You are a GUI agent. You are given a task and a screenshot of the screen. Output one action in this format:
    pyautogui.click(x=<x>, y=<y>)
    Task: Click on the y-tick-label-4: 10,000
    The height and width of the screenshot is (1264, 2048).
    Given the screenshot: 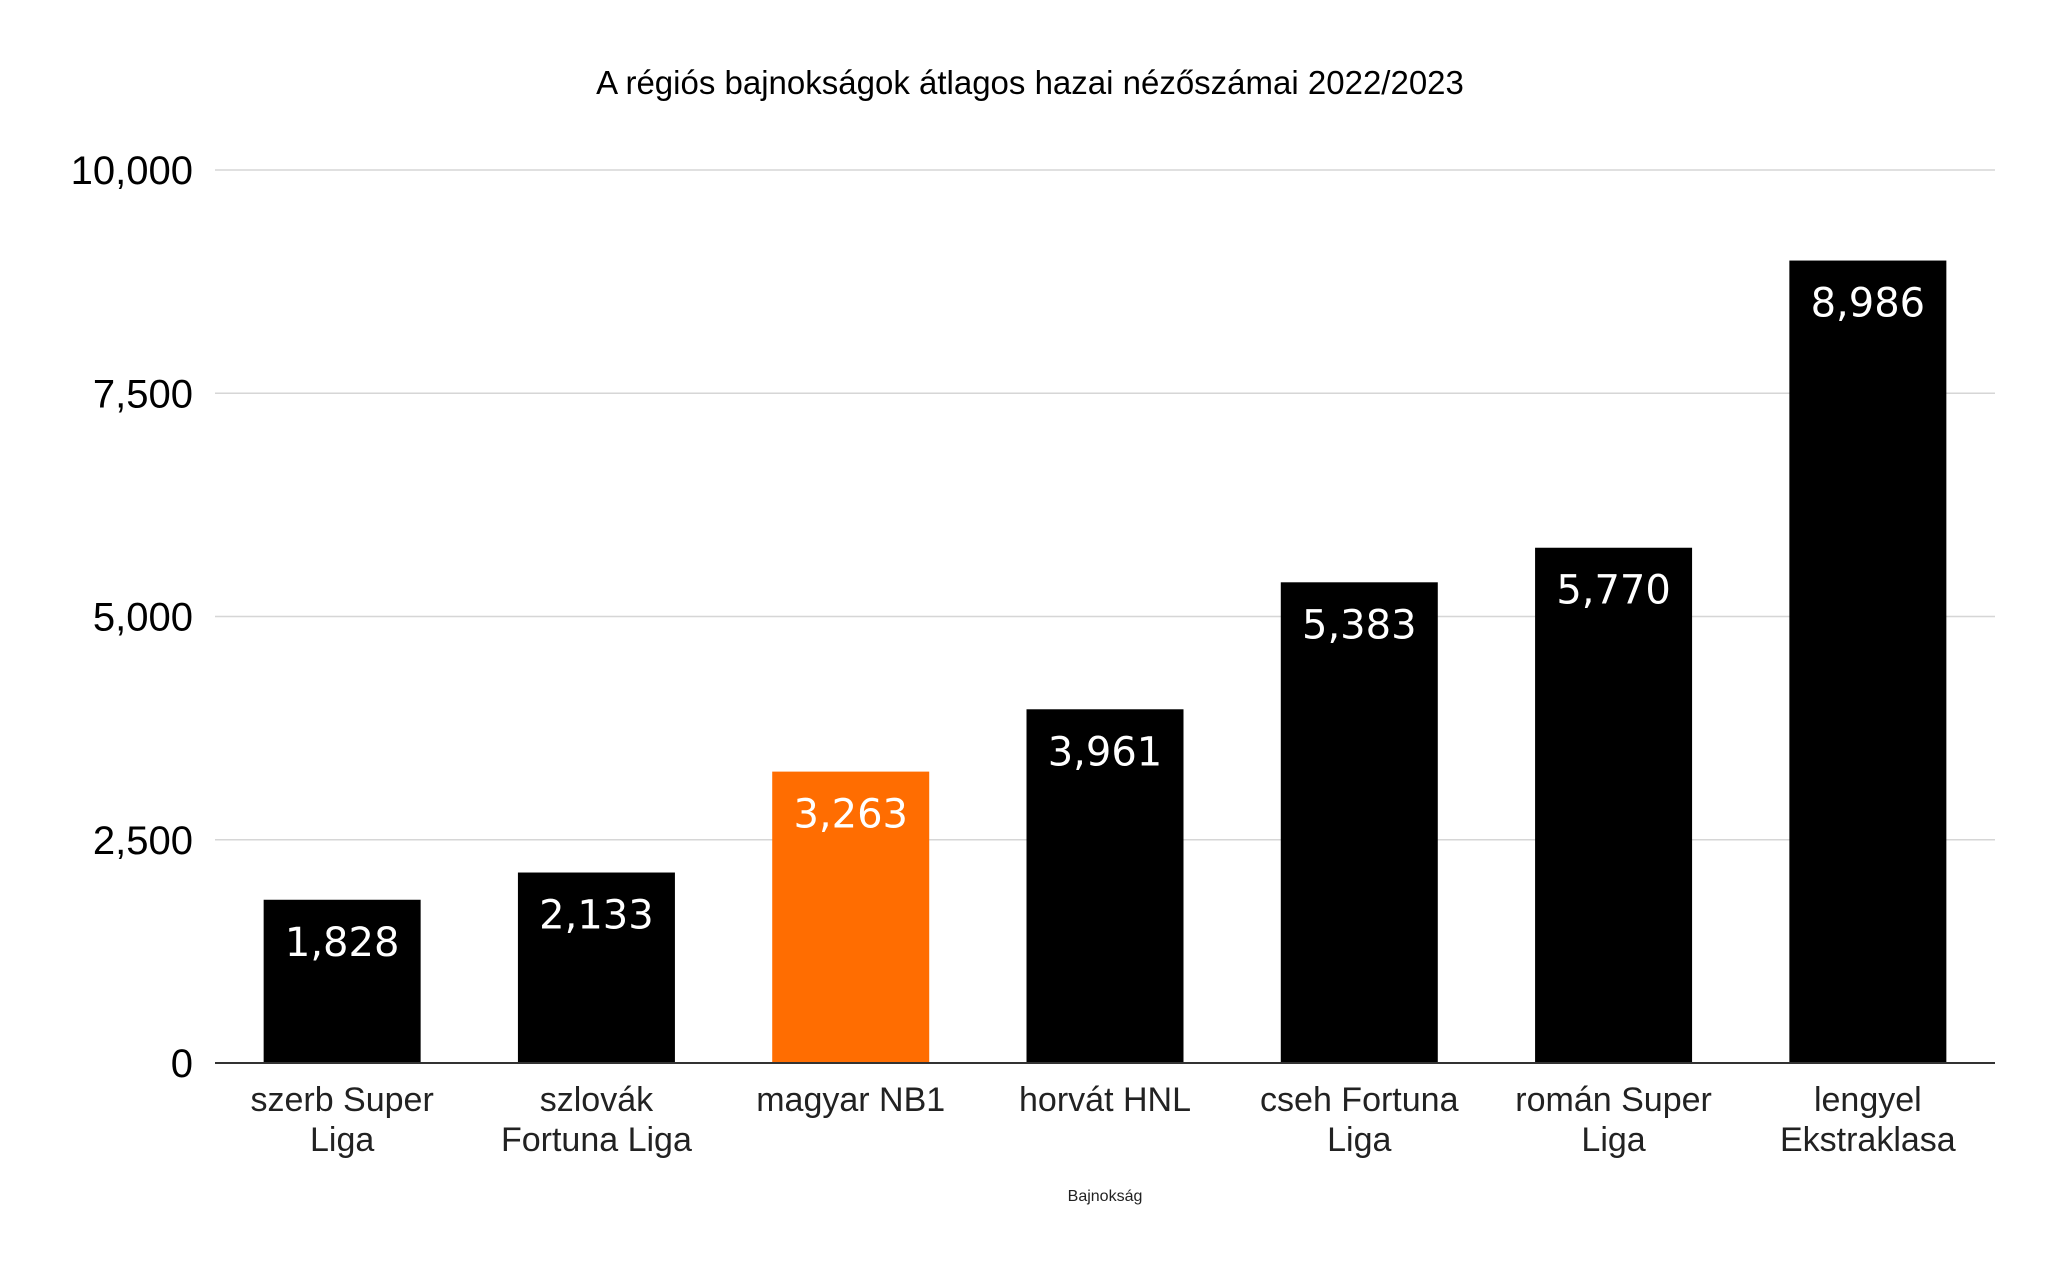 What is the action you would take?
    pyautogui.click(x=132, y=171)
    